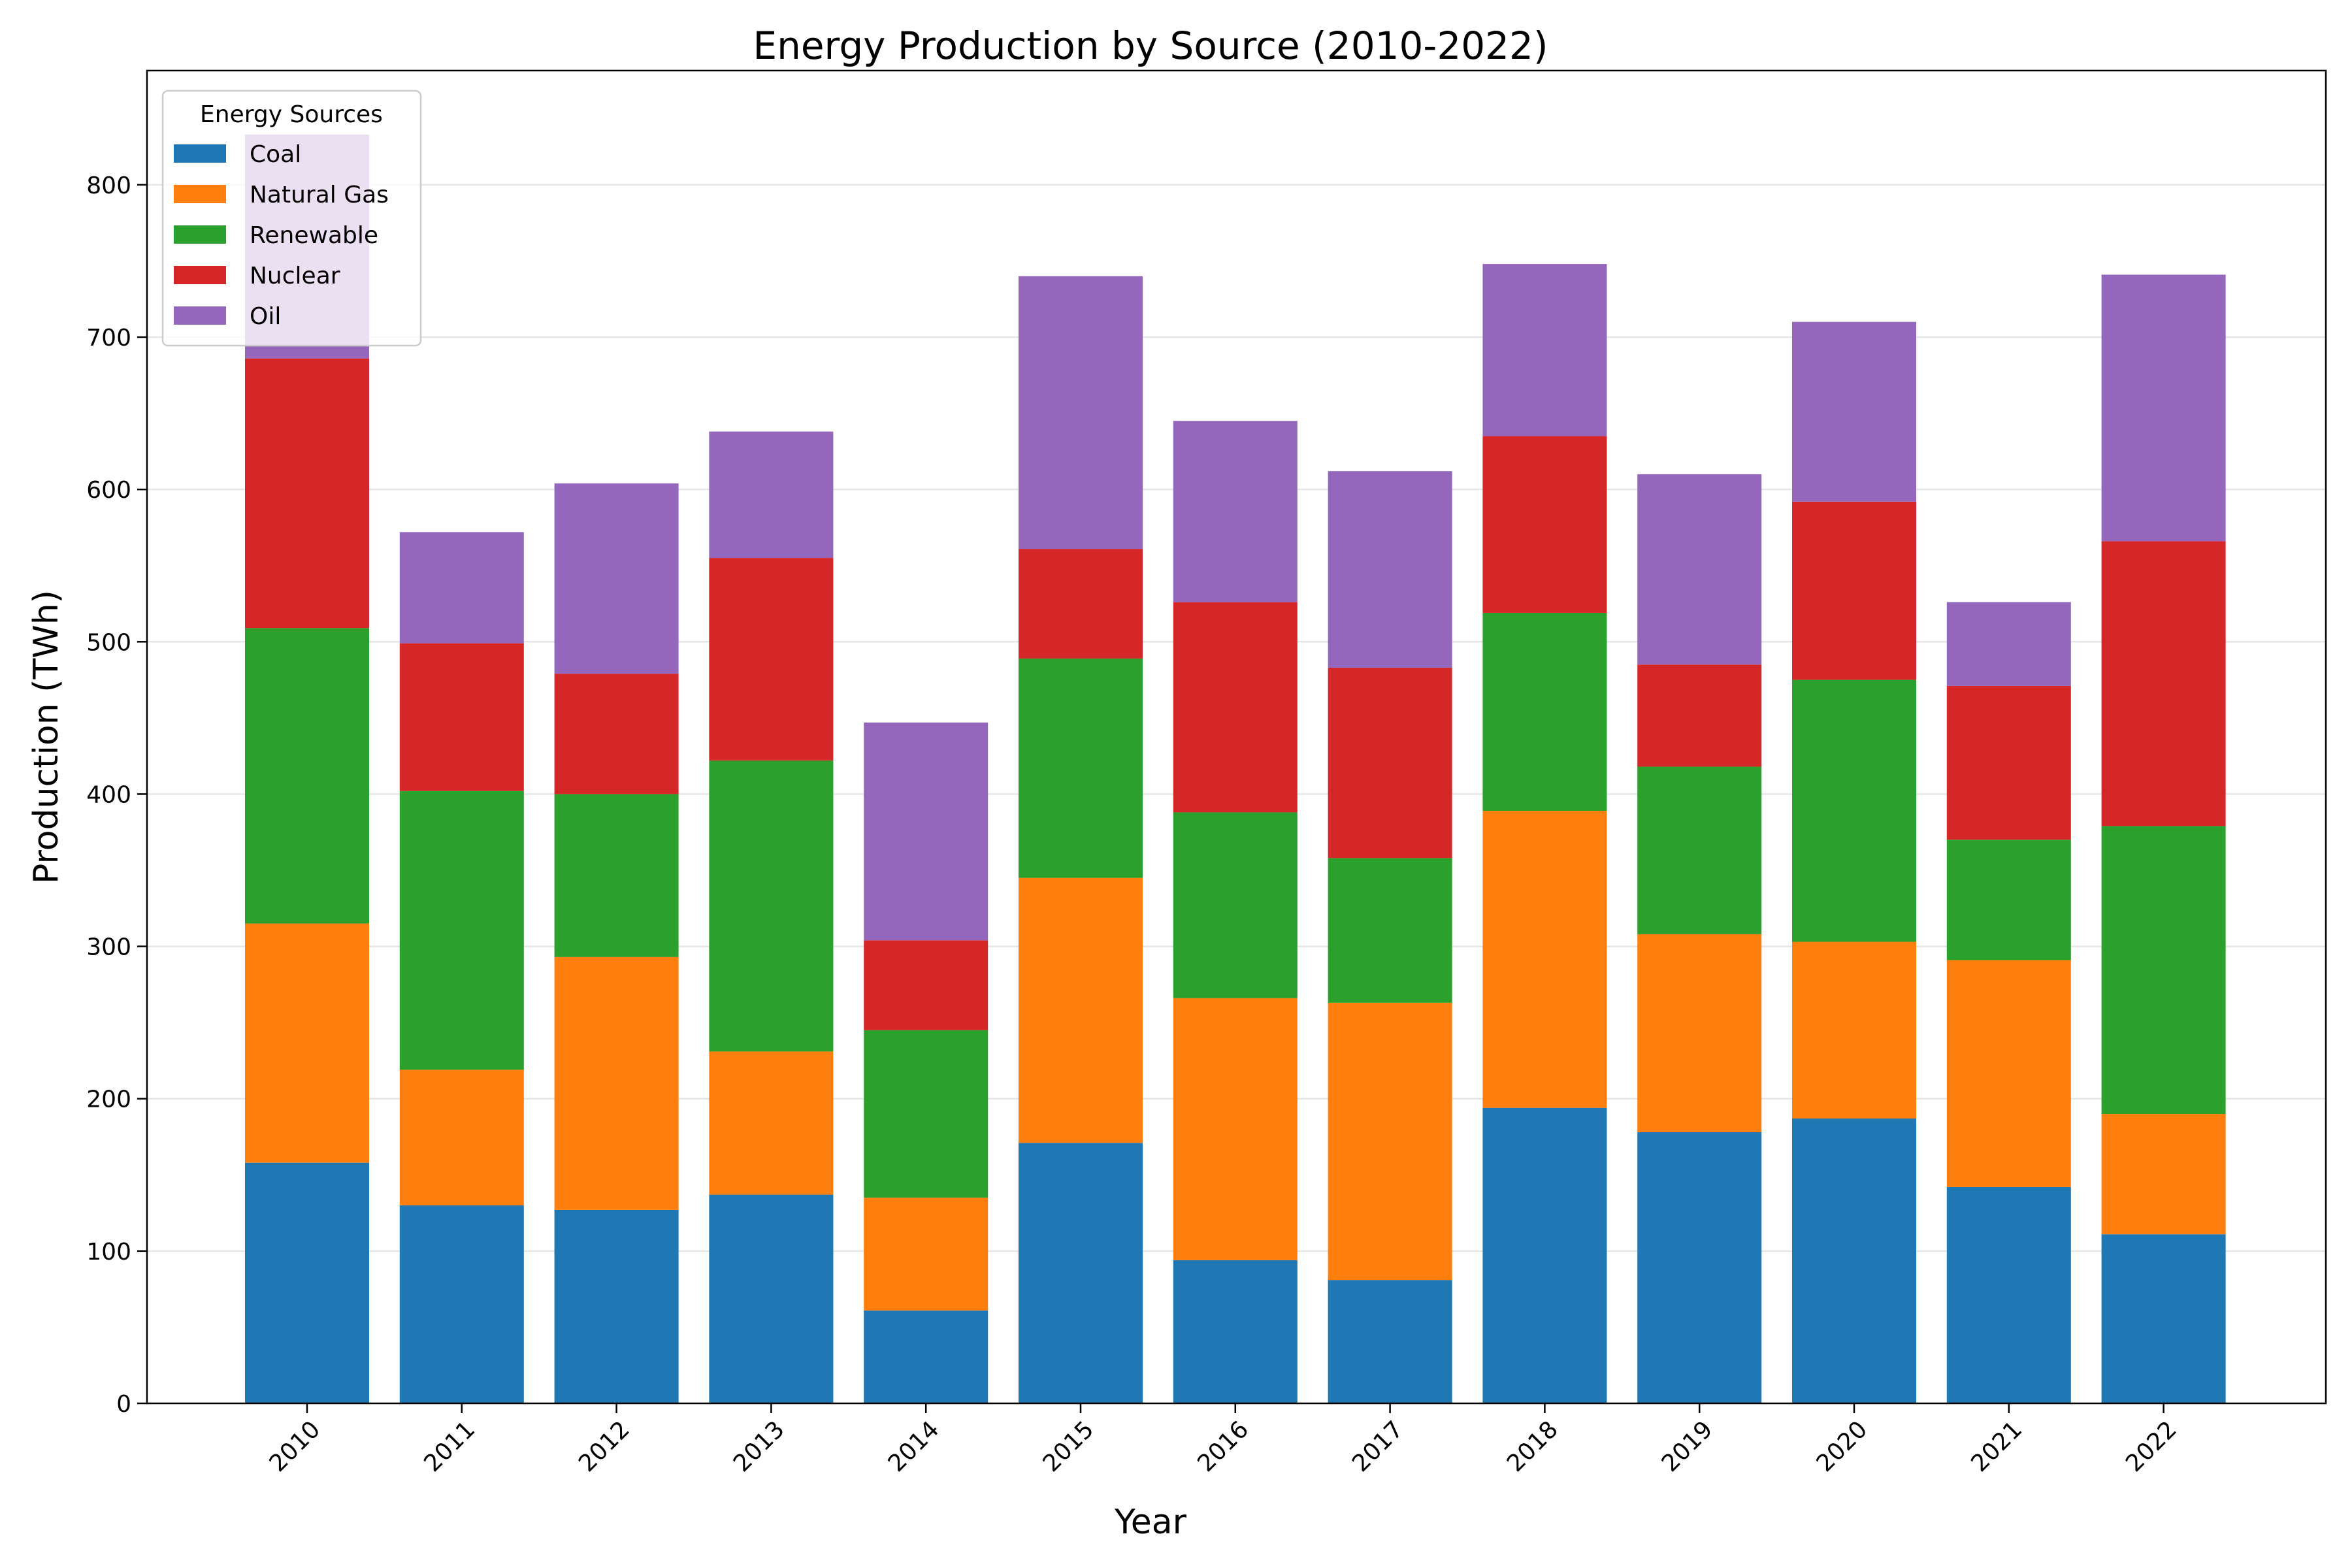 The width and height of the screenshot is (2352, 1568). I want to click on bar-oil-2013, so click(771, 495).